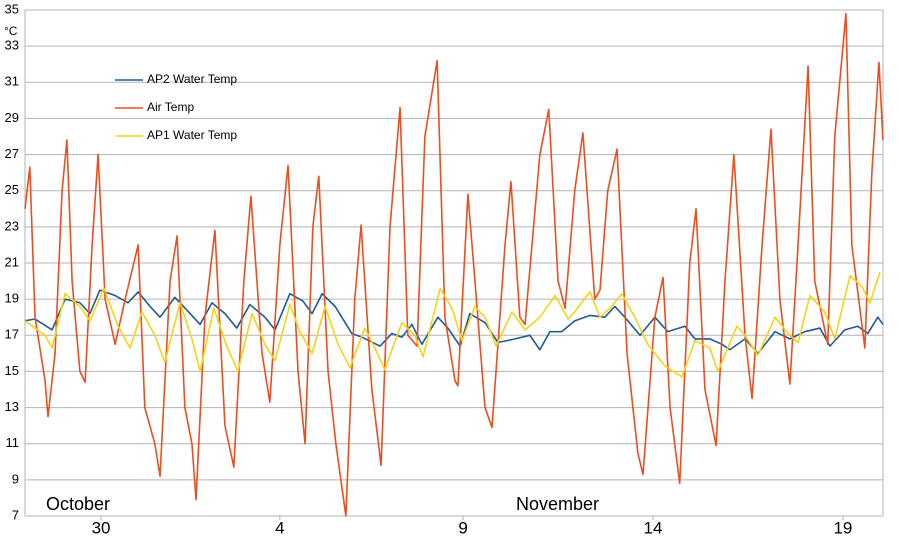 The image size is (900, 560). I want to click on y-tick-label: 11, so click(13, 442).